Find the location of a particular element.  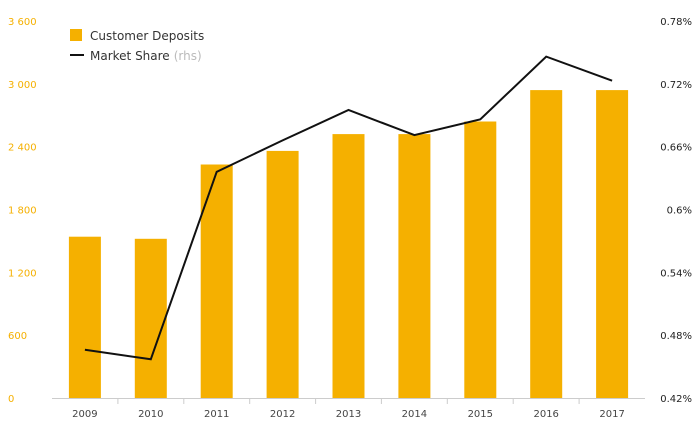

right-tick-label: 0.78% is located at coordinates (676, 22).